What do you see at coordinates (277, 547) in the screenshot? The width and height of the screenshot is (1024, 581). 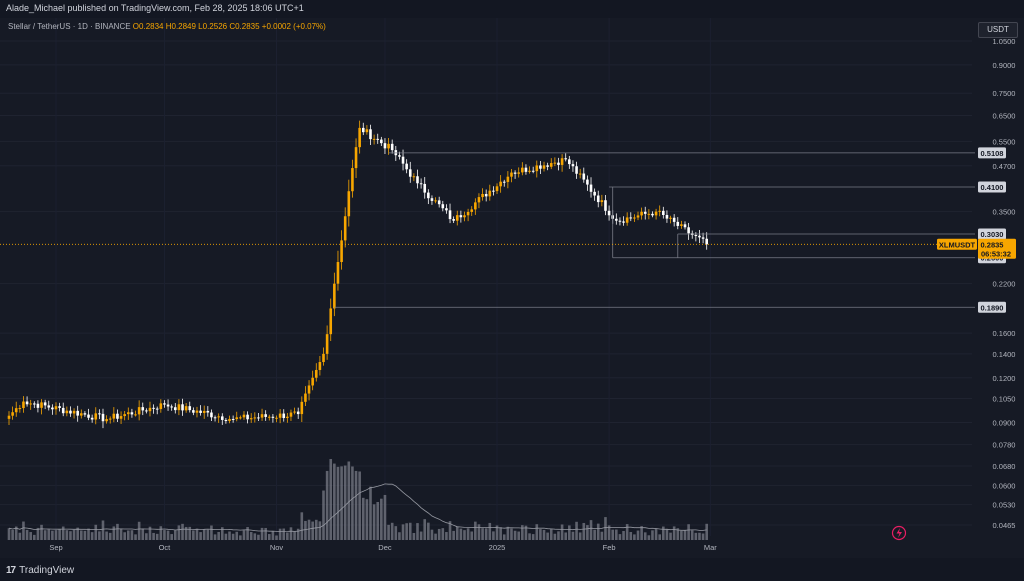 I see `x-tick-label: Nov` at bounding box center [277, 547].